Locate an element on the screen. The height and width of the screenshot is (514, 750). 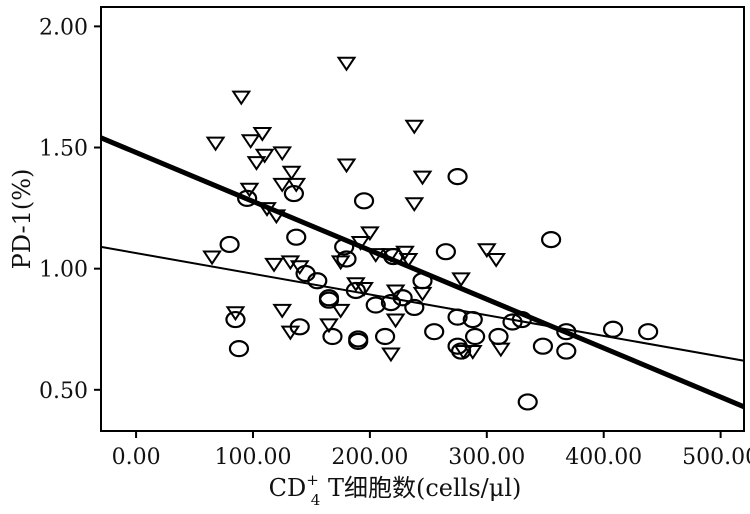
x-tick-label: 500.00 is located at coordinates (716, 457).